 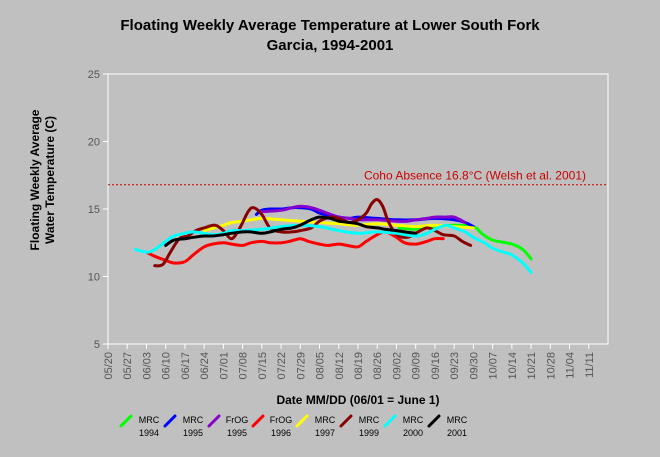 I want to click on x-tick-label: 10/14, so click(x=513, y=366).